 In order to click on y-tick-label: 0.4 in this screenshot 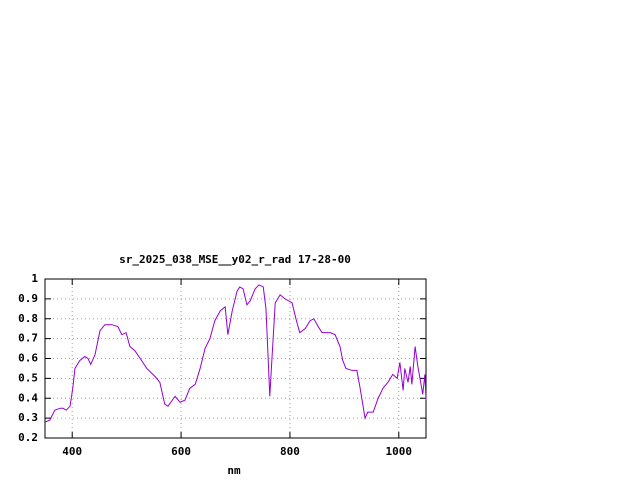, I will do `click(28, 397)`.